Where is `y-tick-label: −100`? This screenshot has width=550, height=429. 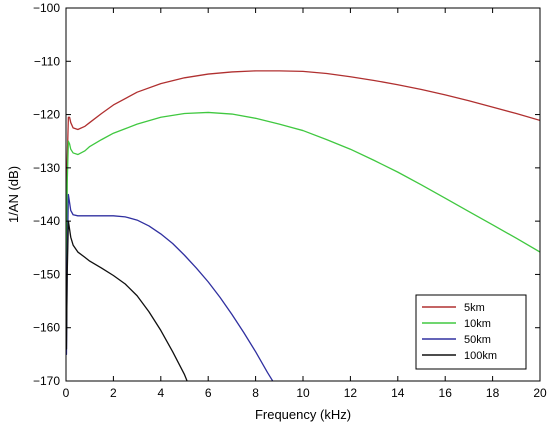 y-tick-label: −100 is located at coordinates (46, 8).